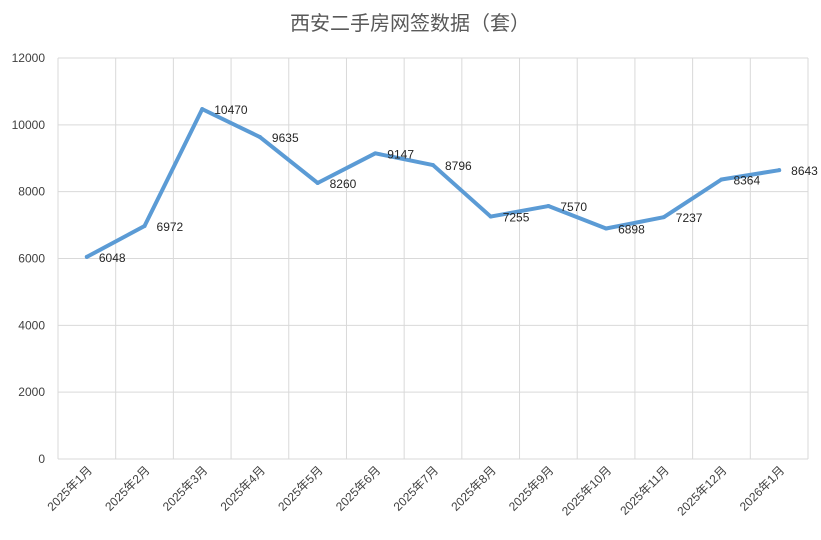 This screenshot has width=821, height=540. I want to click on data-label: 6972, so click(170, 227).